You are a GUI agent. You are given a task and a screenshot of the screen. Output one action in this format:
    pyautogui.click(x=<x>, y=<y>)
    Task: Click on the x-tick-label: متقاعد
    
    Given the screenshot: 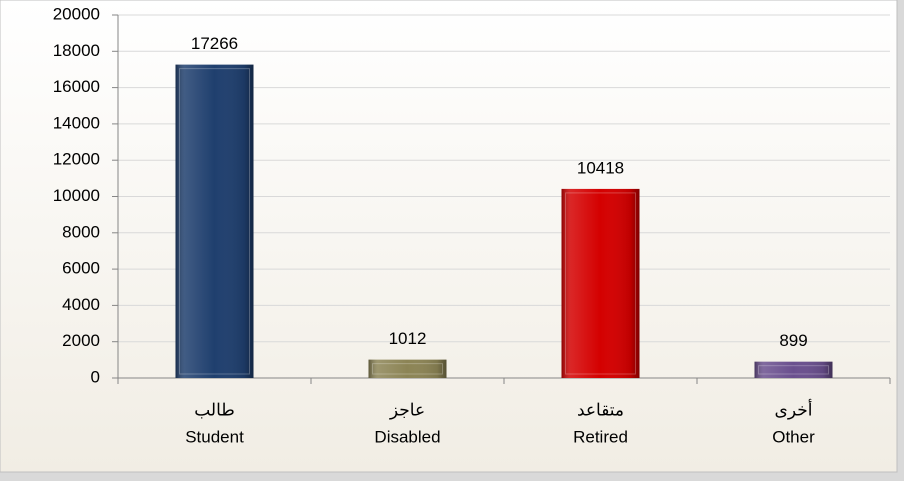 What is the action you would take?
    pyautogui.click(x=600, y=409)
    